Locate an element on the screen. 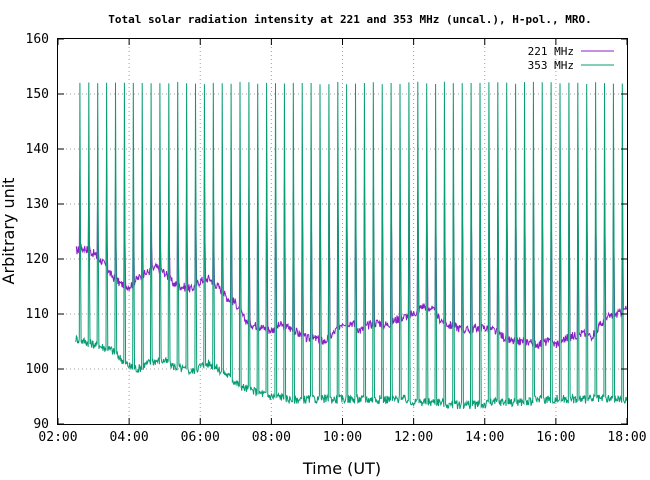 The height and width of the screenshot is (480, 650). x-tick-label: 12:00 is located at coordinates (413, 437).